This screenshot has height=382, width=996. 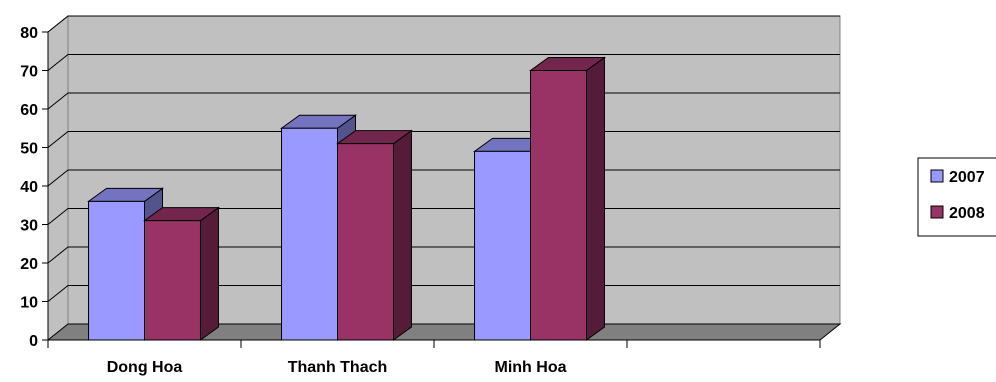 What do you see at coordinates (29, 33) in the screenshot?
I see `y-tick-label: 80` at bounding box center [29, 33].